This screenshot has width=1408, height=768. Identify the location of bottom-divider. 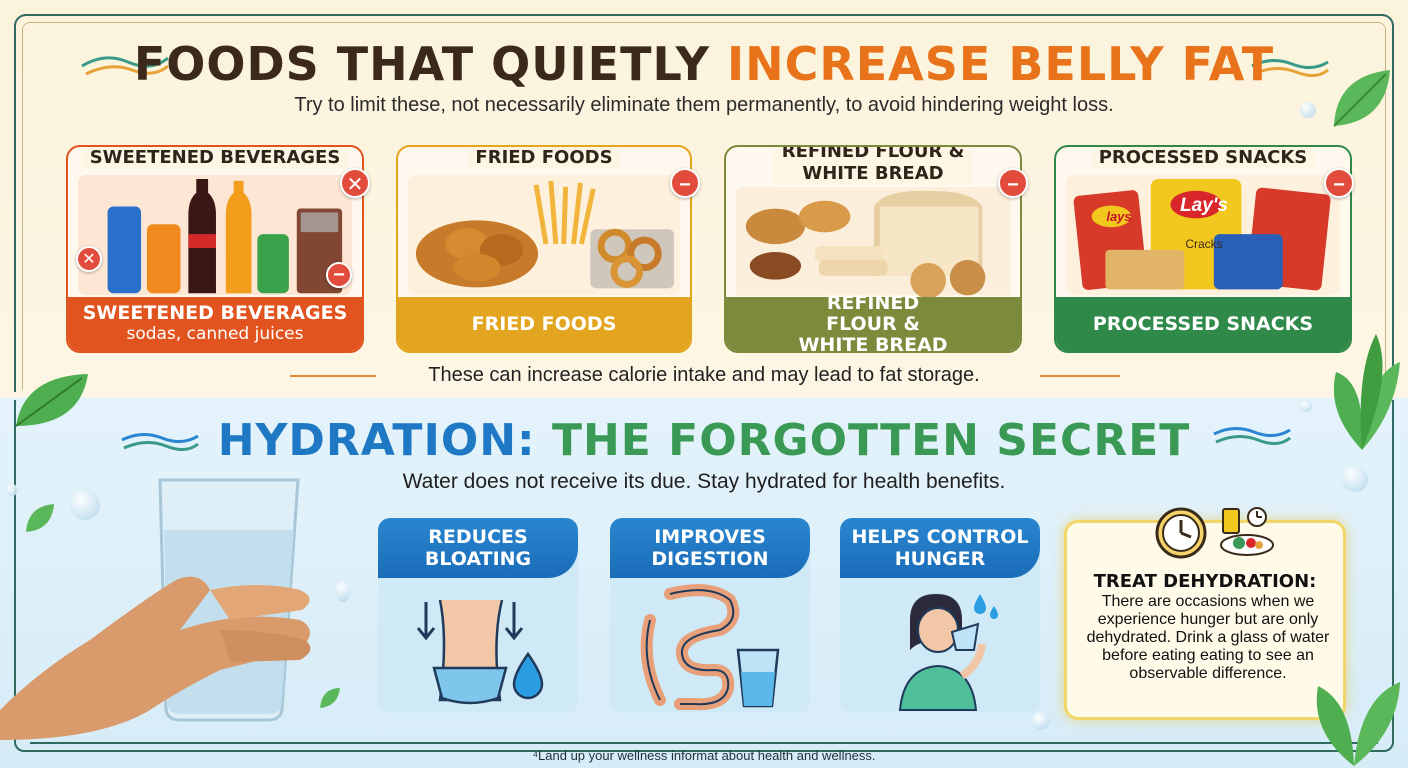
(704, 743).